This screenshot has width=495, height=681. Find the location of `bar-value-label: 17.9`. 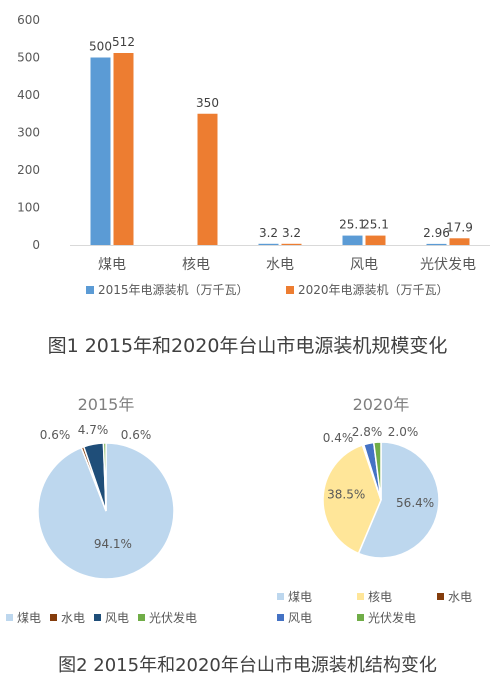

bar-value-label: 17.9 is located at coordinates (459, 227).